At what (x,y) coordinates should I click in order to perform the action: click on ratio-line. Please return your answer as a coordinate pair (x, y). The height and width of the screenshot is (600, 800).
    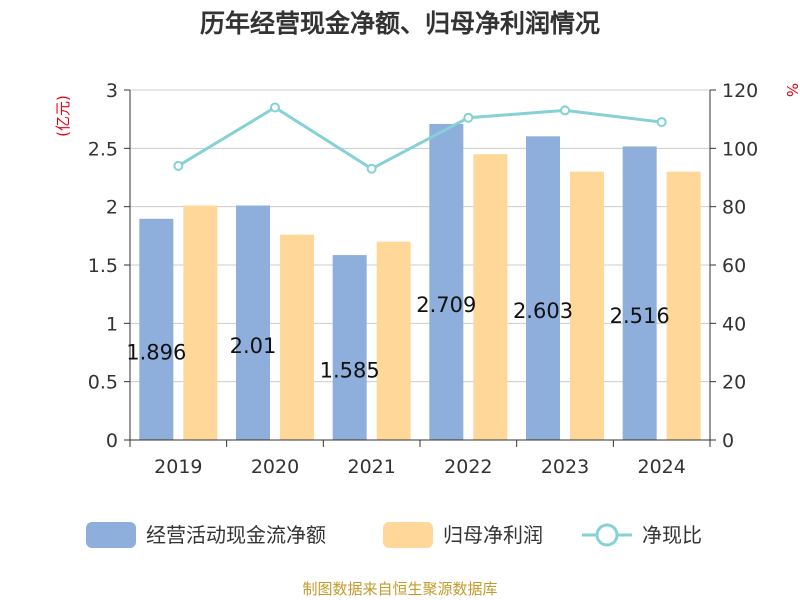
    Looking at the image, I should click on (420, 138).